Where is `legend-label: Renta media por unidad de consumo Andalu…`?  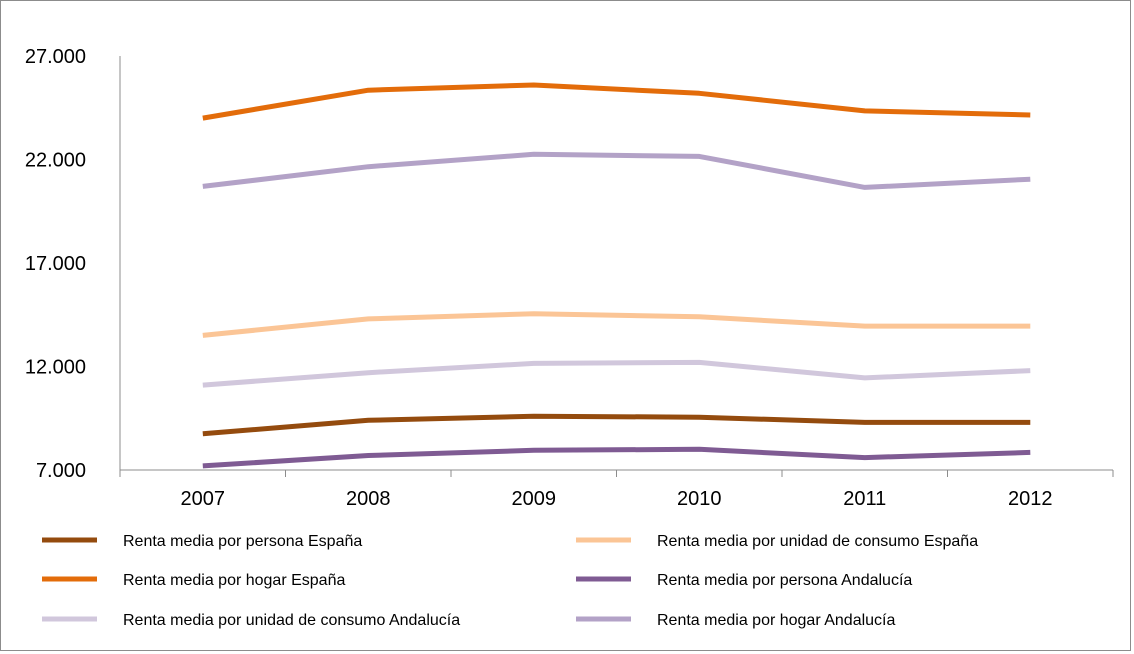
legend-label: Renta media por unidad de consumo Andalu… is located at coordinates (291, 620).